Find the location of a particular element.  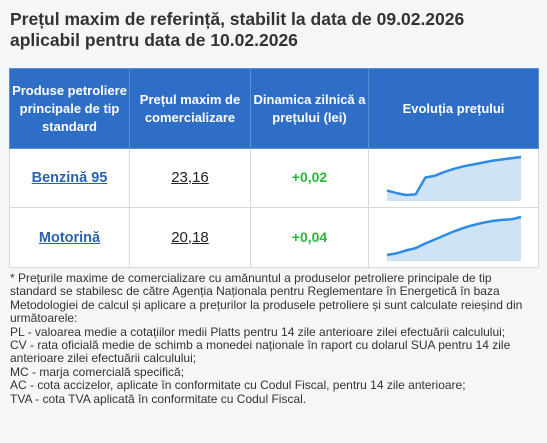

title-line-2: aplicabil pentru data de 10.02.2026 is located at coordinates (154, 40).